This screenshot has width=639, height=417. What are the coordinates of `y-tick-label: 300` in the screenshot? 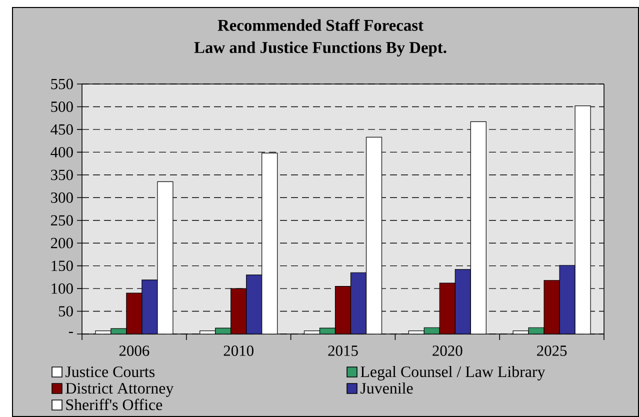 It's located at (62, 197).